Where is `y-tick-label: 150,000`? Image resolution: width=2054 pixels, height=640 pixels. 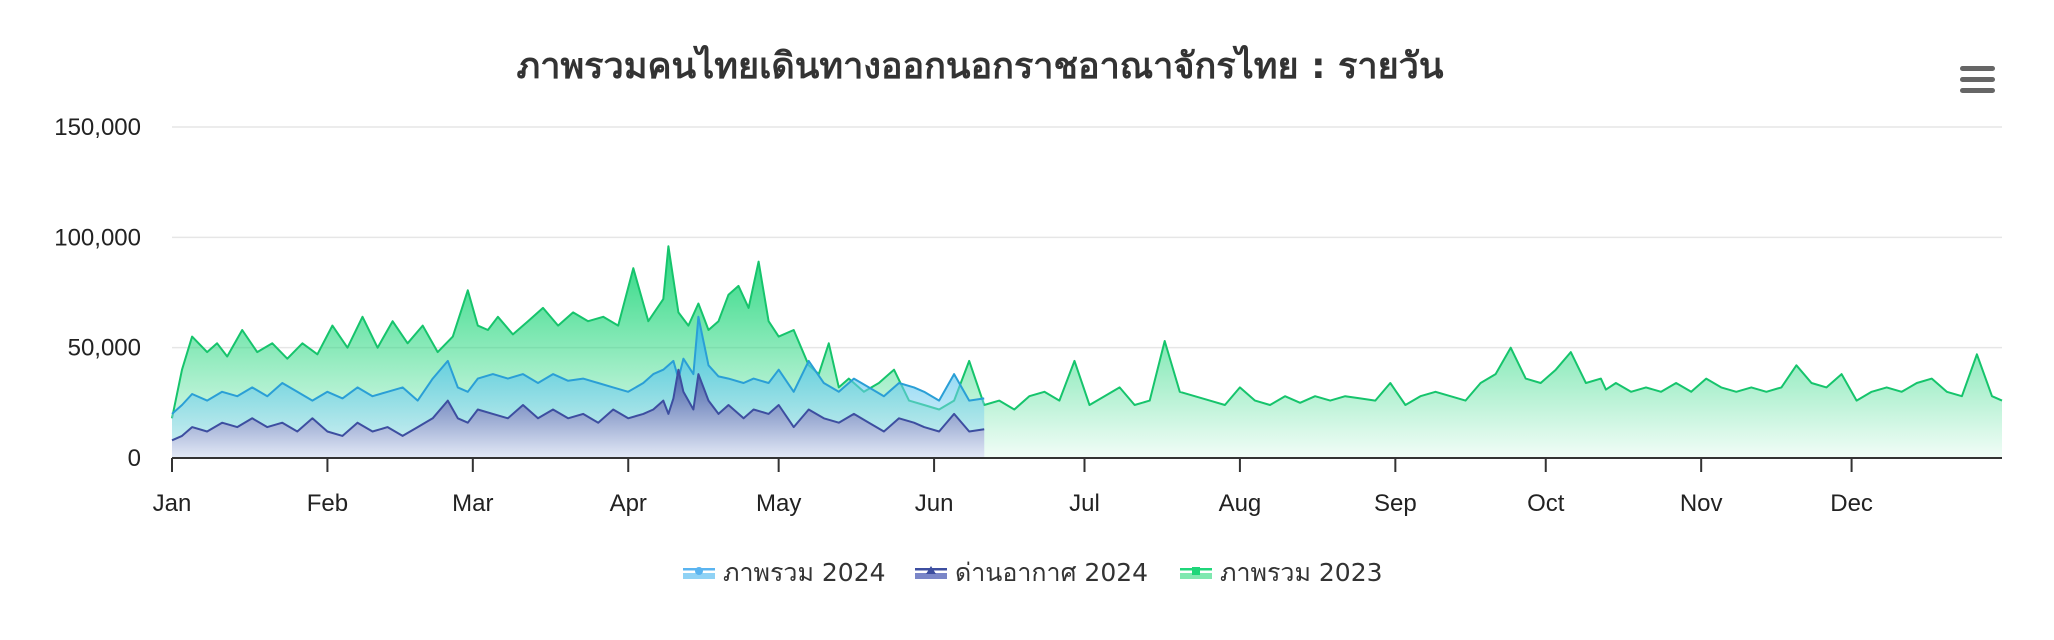
y-tick-label: 150,000 is located at coordinates (97, 127).